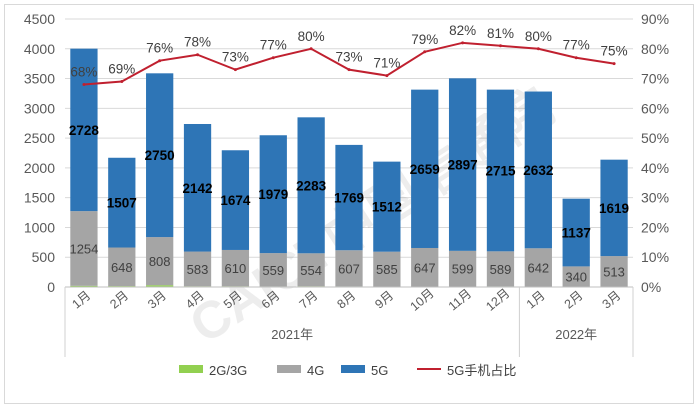 The width and height of the screenshot is (700, 410). I want to click on y-right-tick-label: 90%, so click(655, 19).